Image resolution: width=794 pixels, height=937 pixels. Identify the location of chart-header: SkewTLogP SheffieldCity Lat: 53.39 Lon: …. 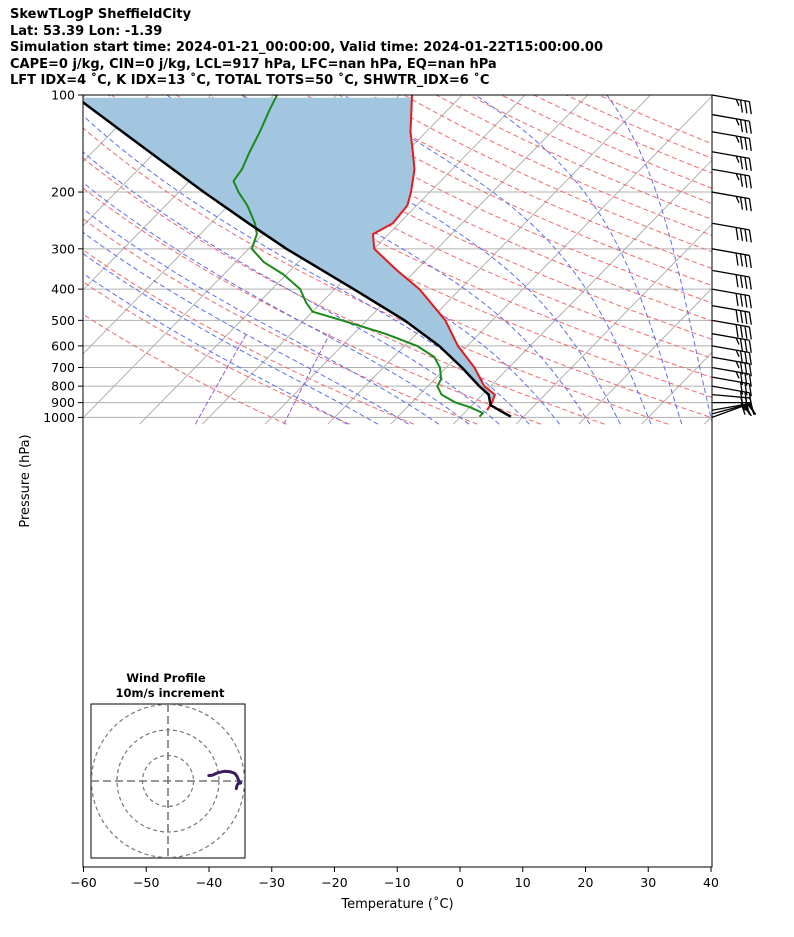
(306, 48).